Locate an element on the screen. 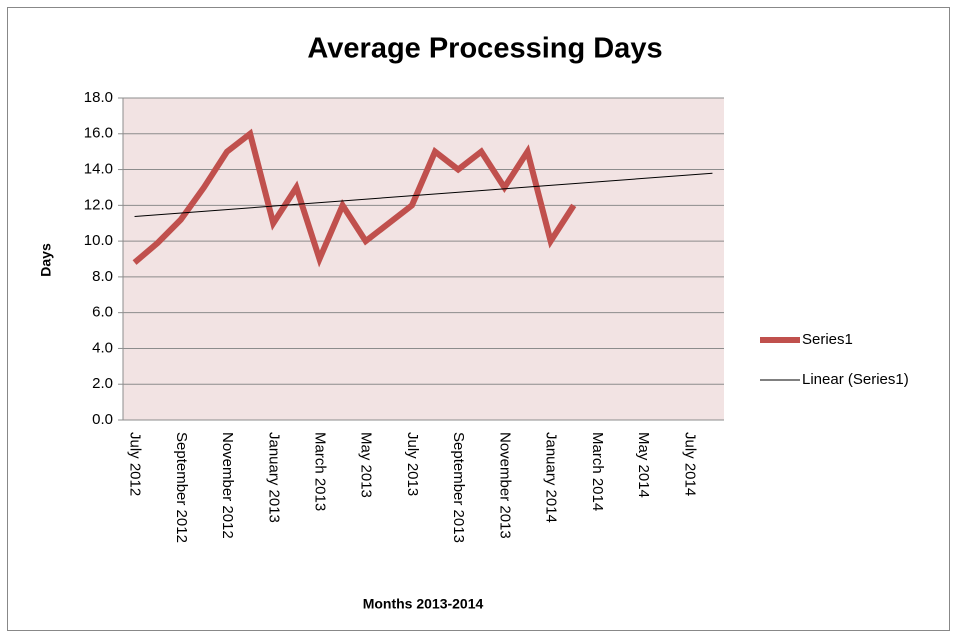 This screenshot has height=637, width=953. x-tick-label: January 2014 is located at coordinates (551, 477).